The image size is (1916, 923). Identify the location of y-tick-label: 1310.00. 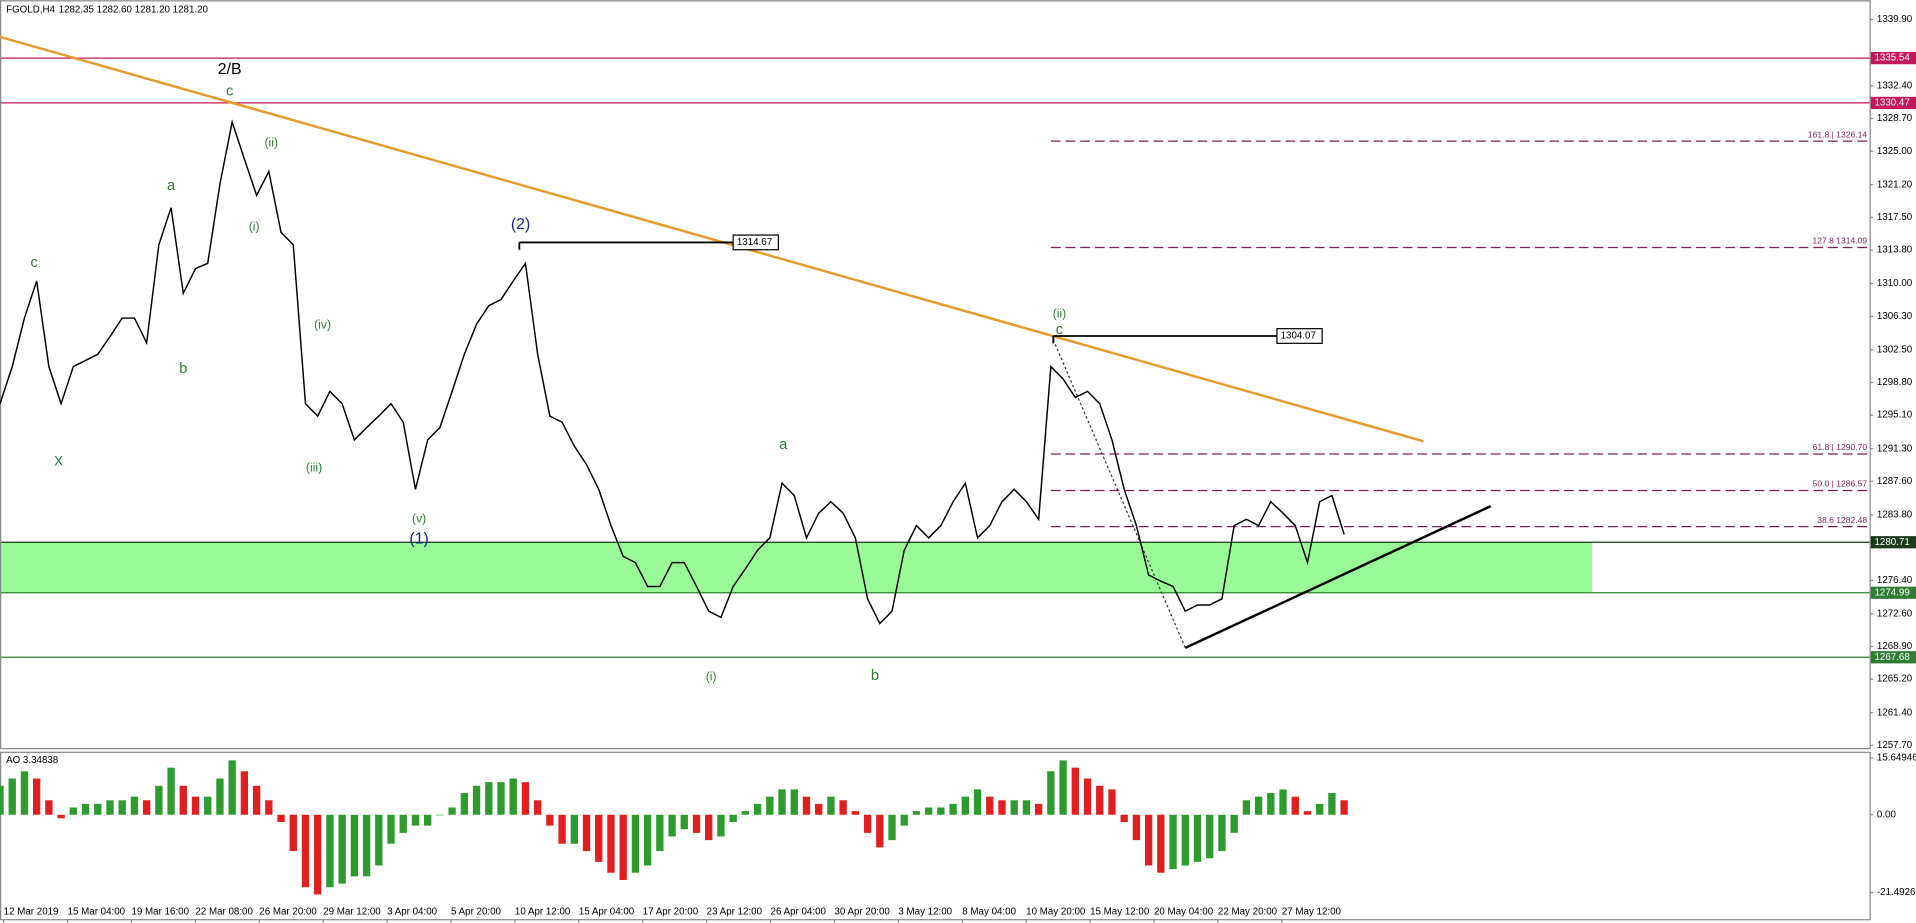
(1895, 283).